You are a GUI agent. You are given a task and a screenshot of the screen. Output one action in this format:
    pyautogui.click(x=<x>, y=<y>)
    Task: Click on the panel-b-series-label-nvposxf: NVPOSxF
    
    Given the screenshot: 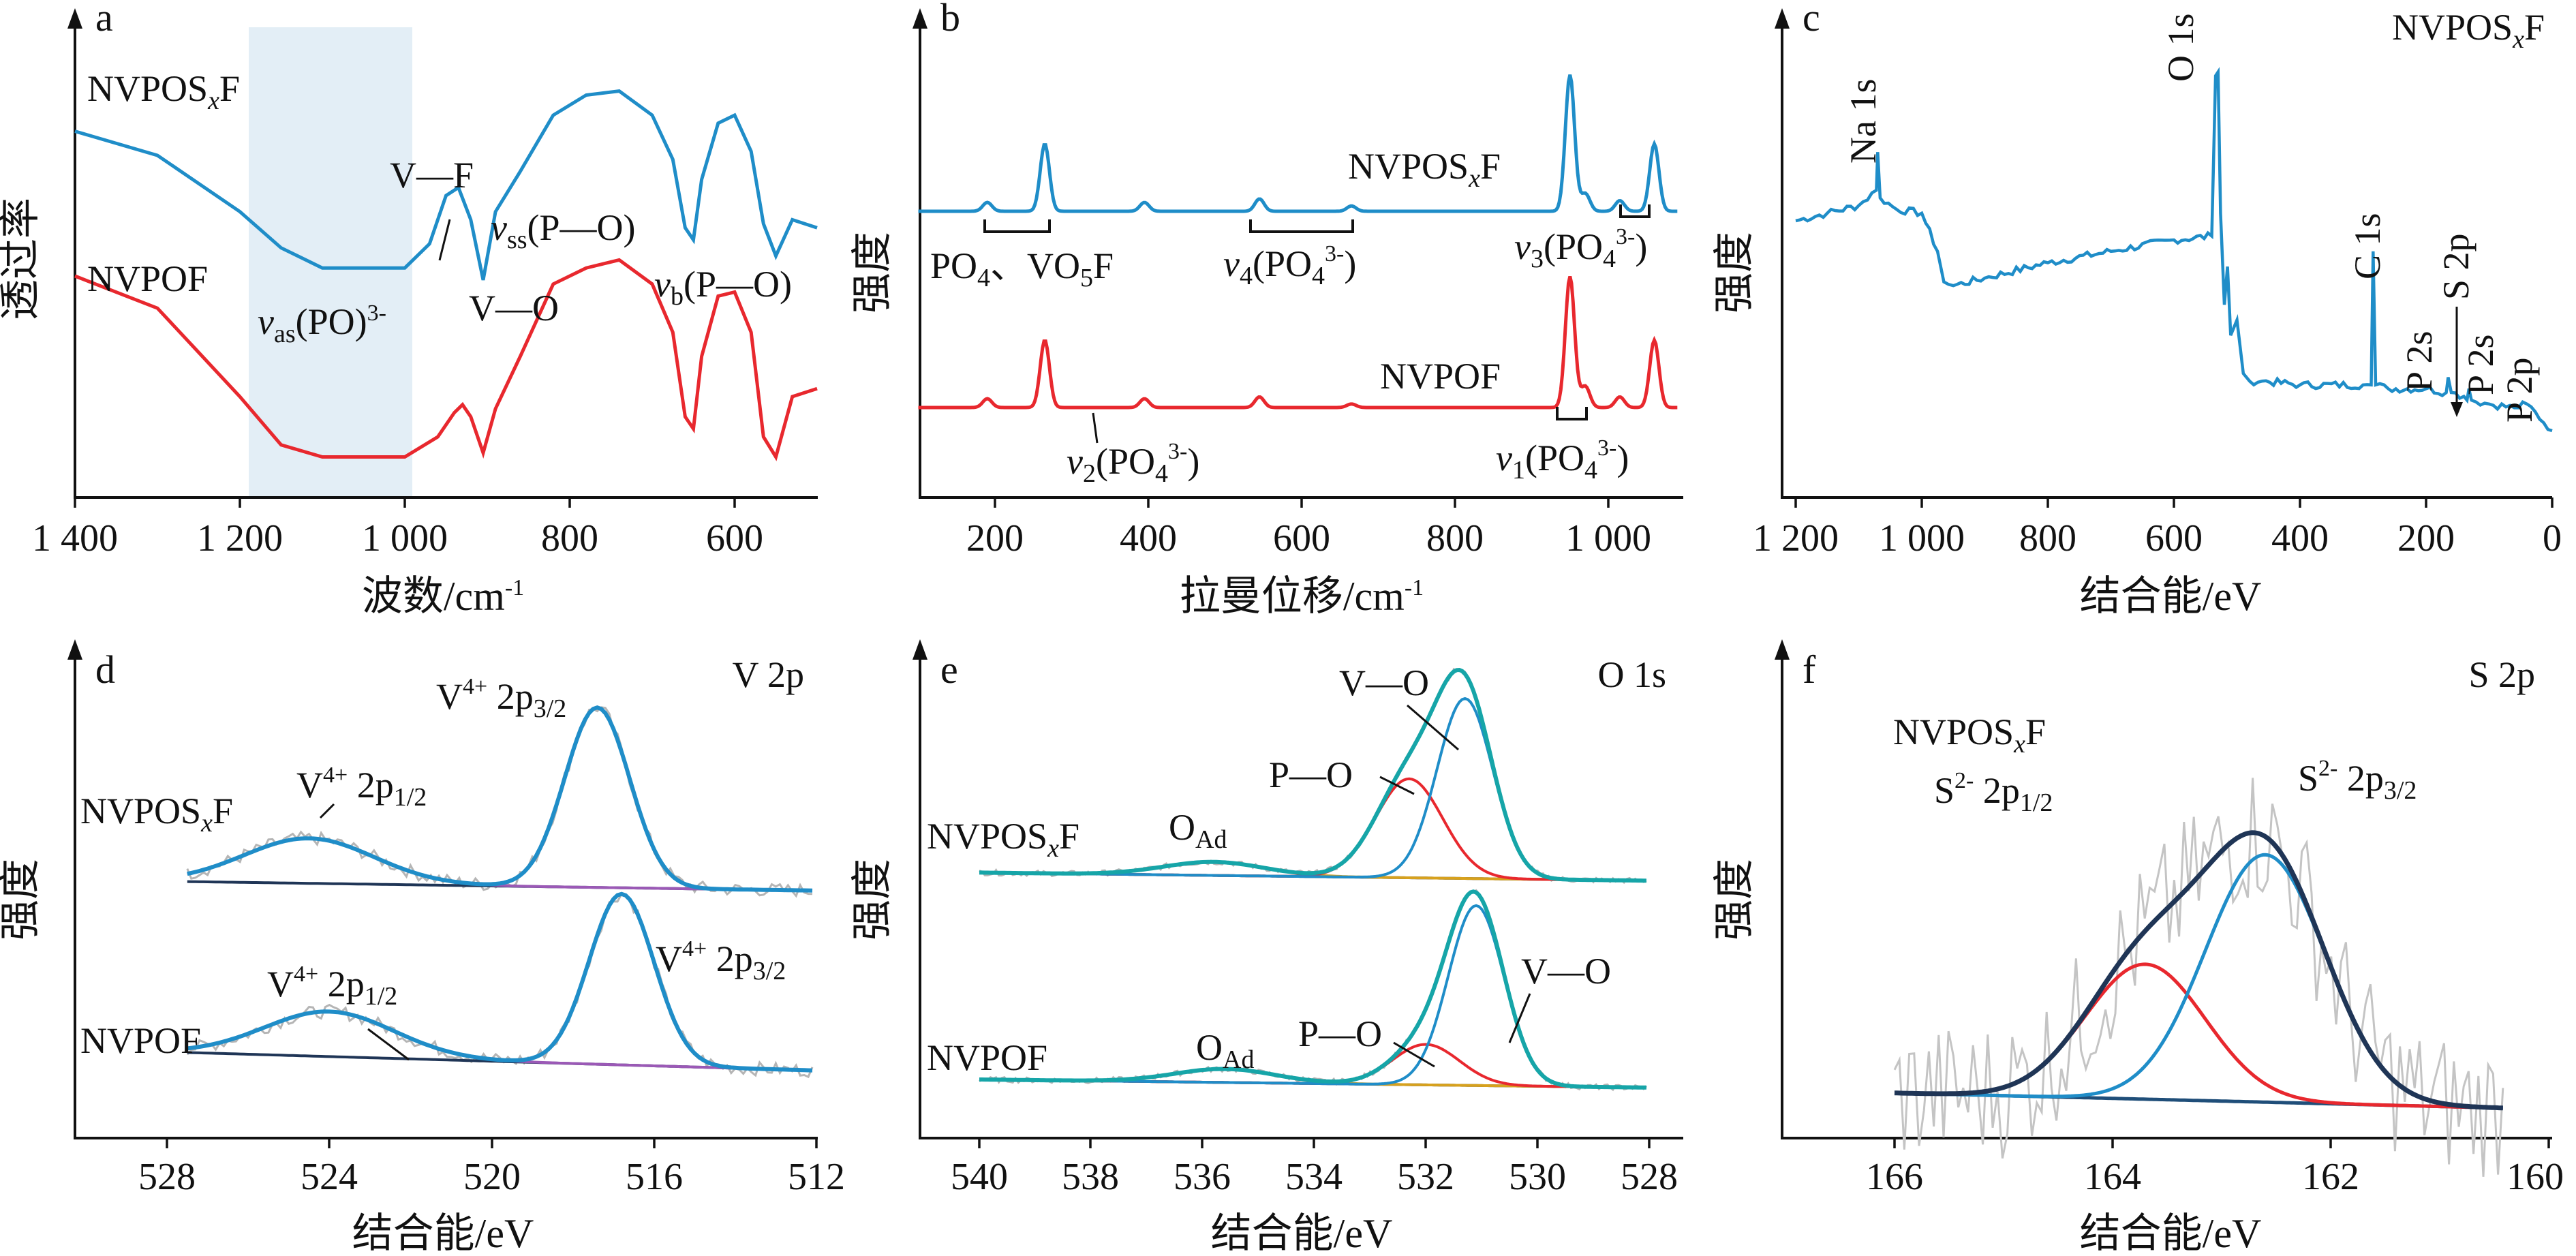 What is the action you would take?
    pyautogui.click(x=1425, y=170)
    